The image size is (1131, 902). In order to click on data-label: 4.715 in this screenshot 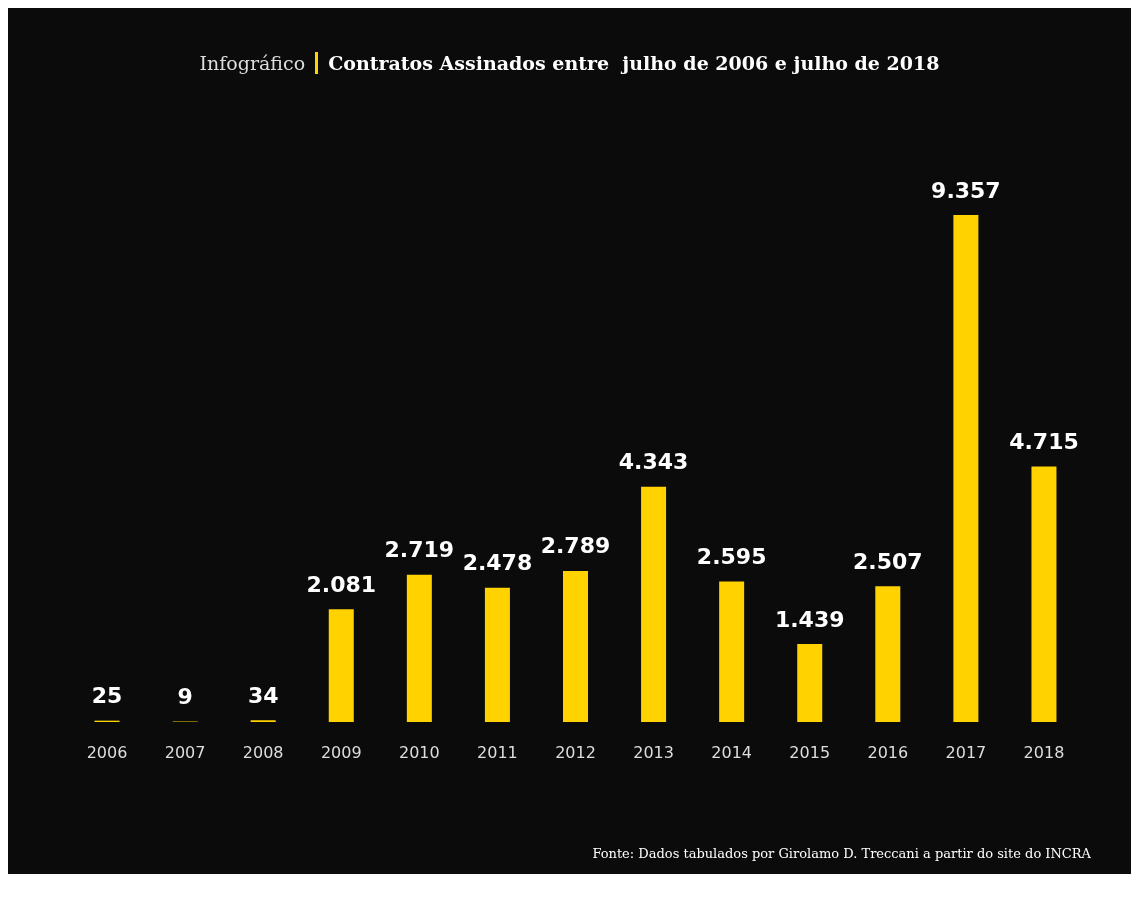, I will do `click(1044, 442)`.